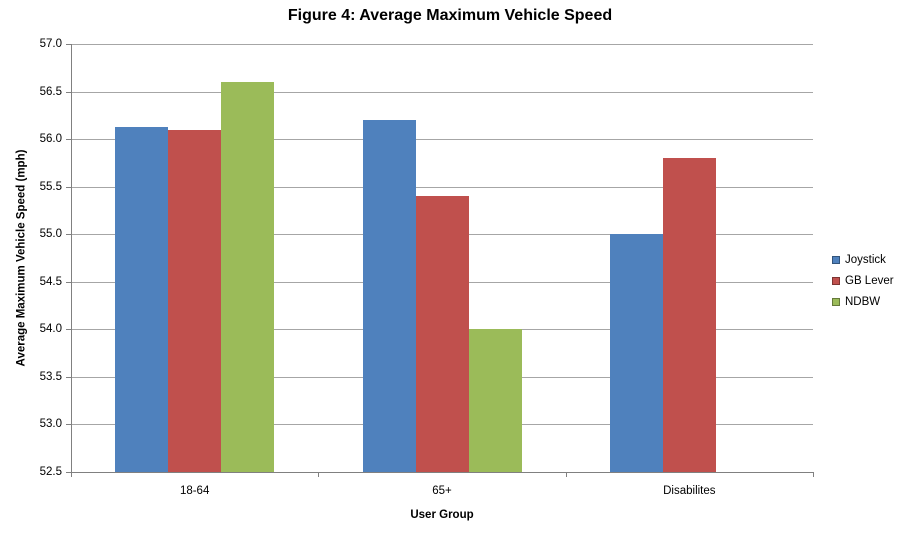 The width and height of the screenshot is (900, 540). I want to click on legend-item-ndbw: NDBW, so click(863, 302).